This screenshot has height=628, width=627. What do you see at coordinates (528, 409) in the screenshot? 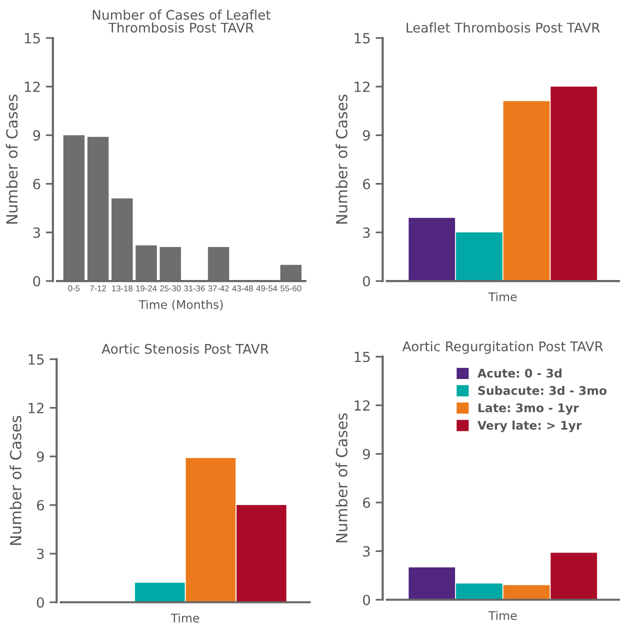
I see `legend-label: Late: 3mo - 1yr` at bounding box center [528, 409].